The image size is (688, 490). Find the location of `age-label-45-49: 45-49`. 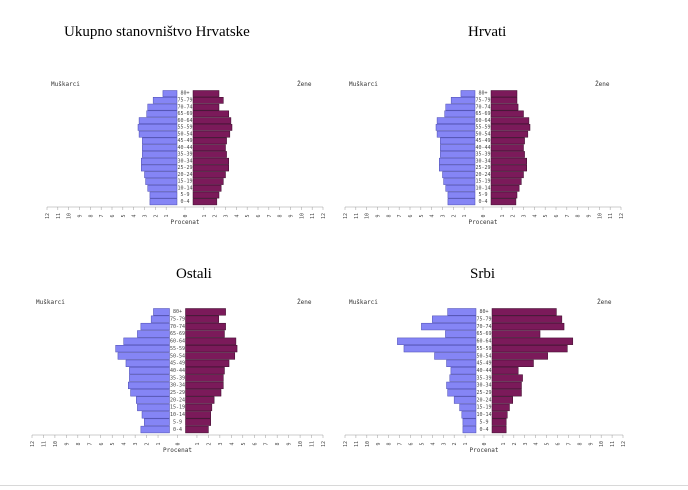

age-label-45-49: 45-49 is located at coordinates (177, 364).